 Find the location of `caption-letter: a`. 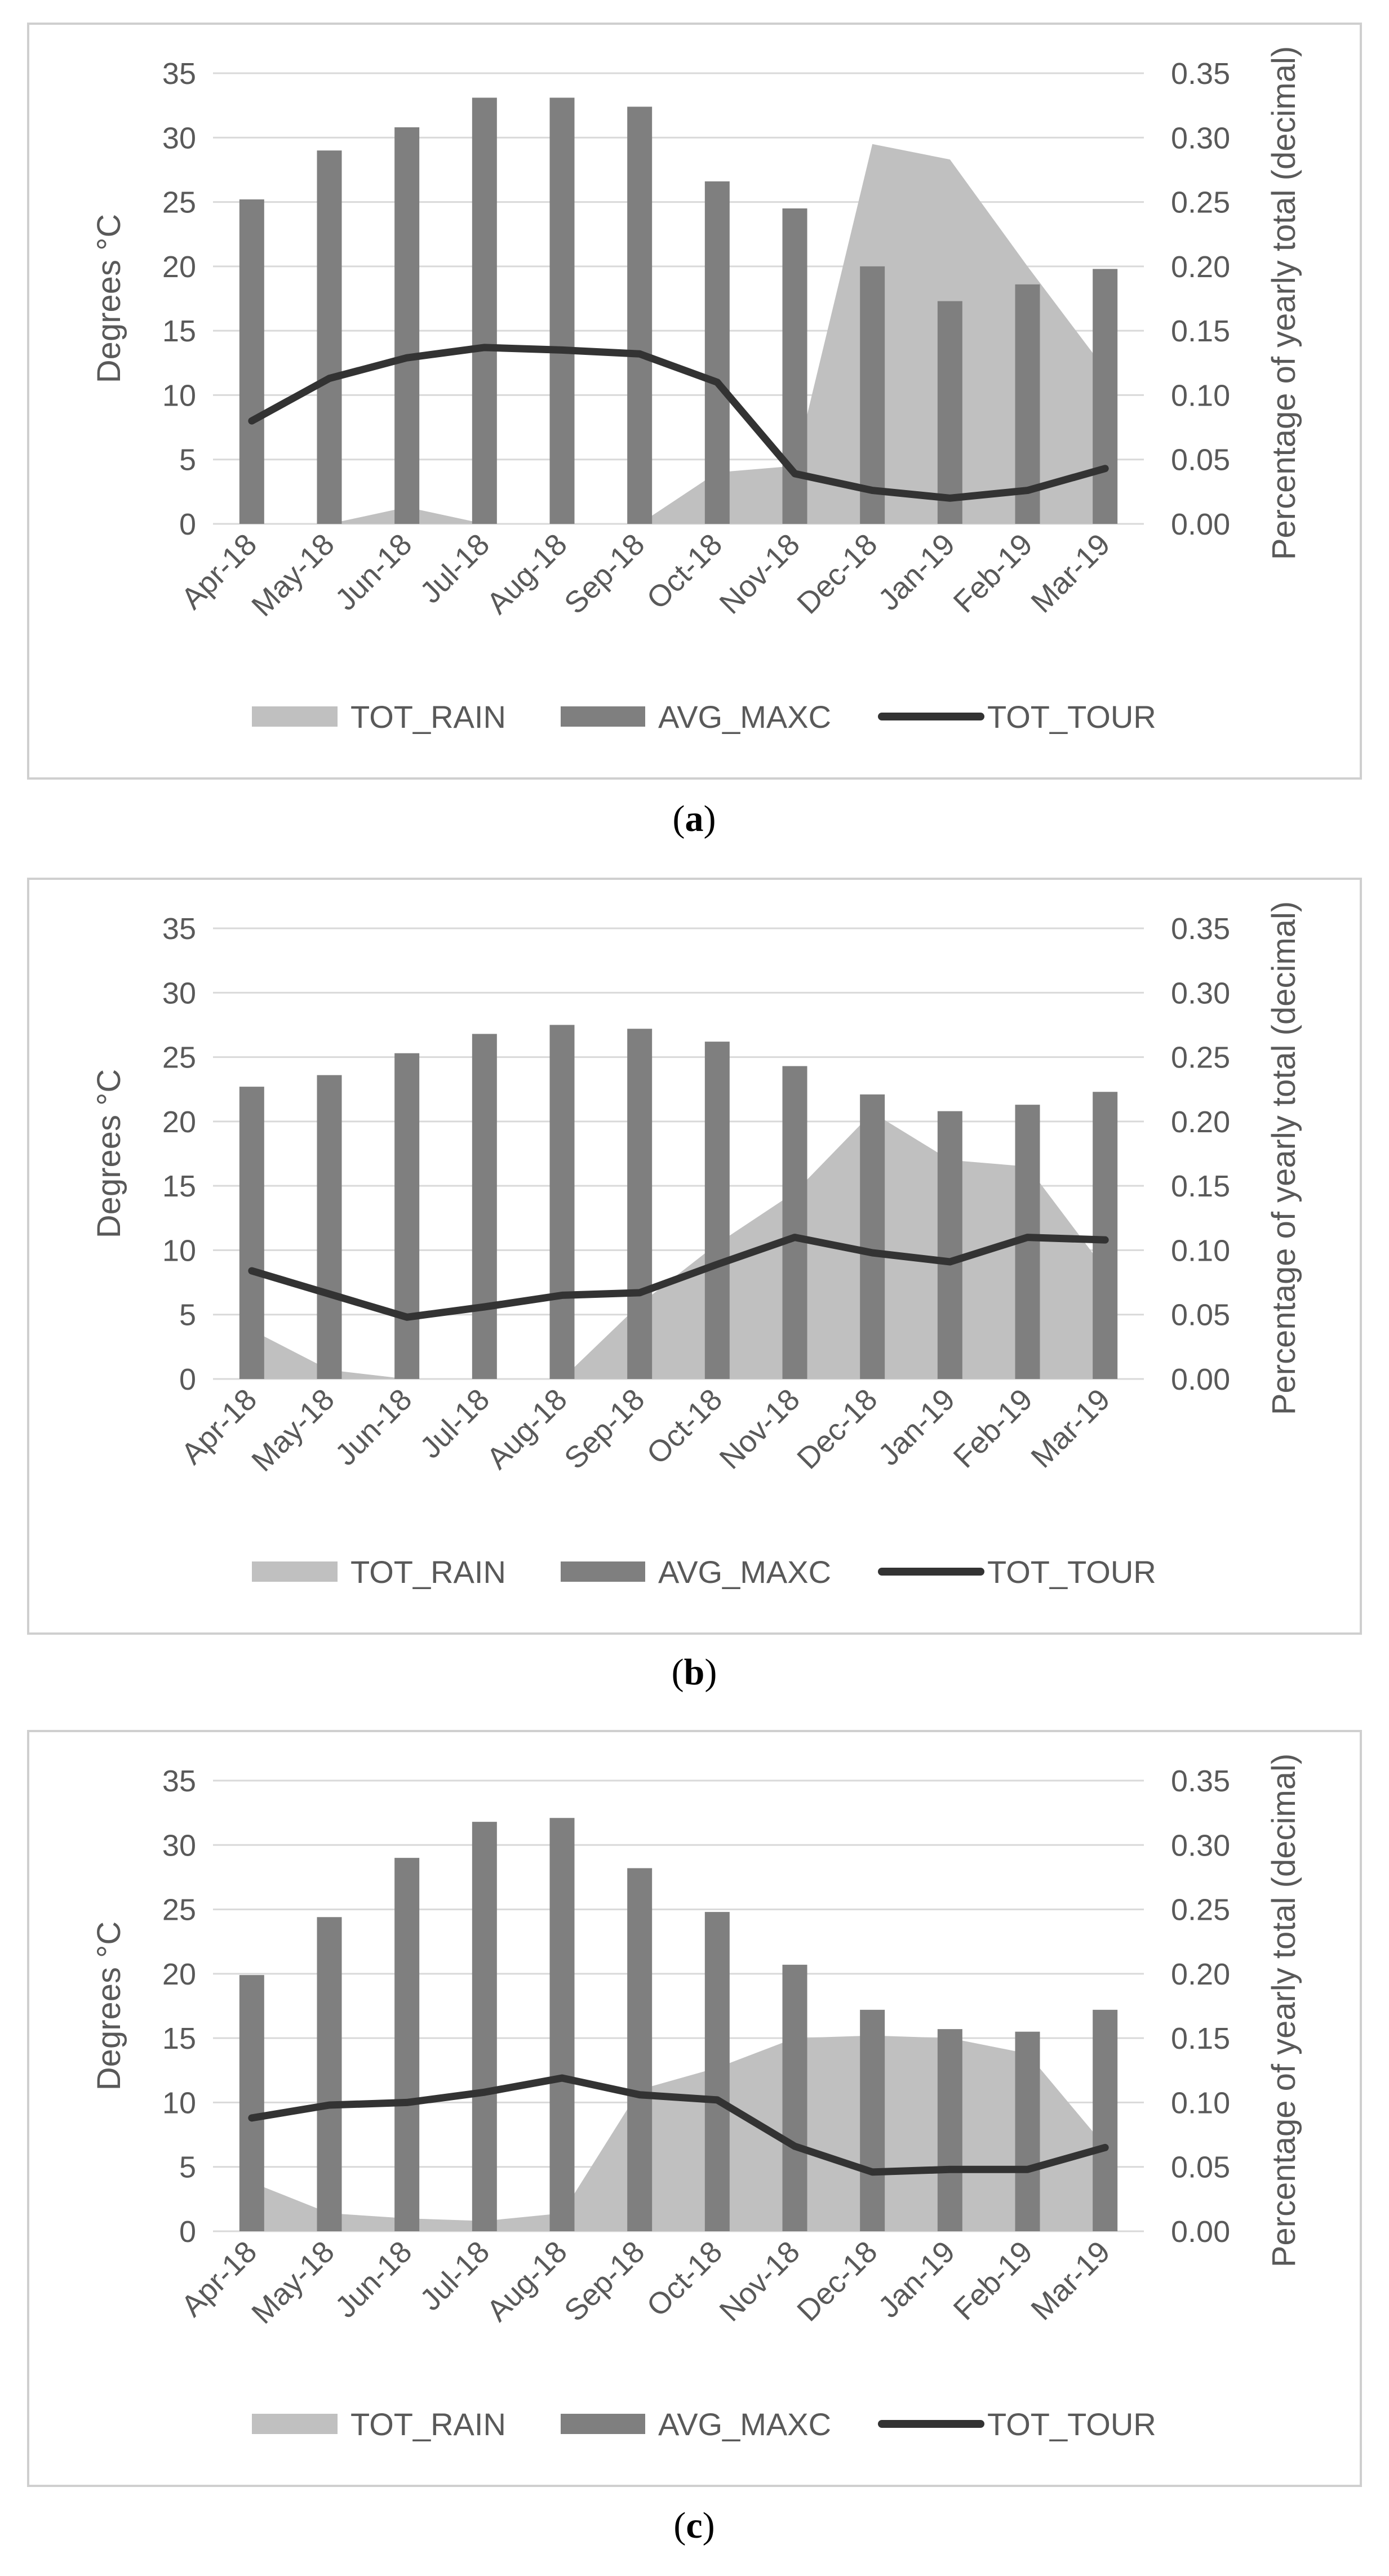

caption-letter: a is located at coordinates (694, 818).